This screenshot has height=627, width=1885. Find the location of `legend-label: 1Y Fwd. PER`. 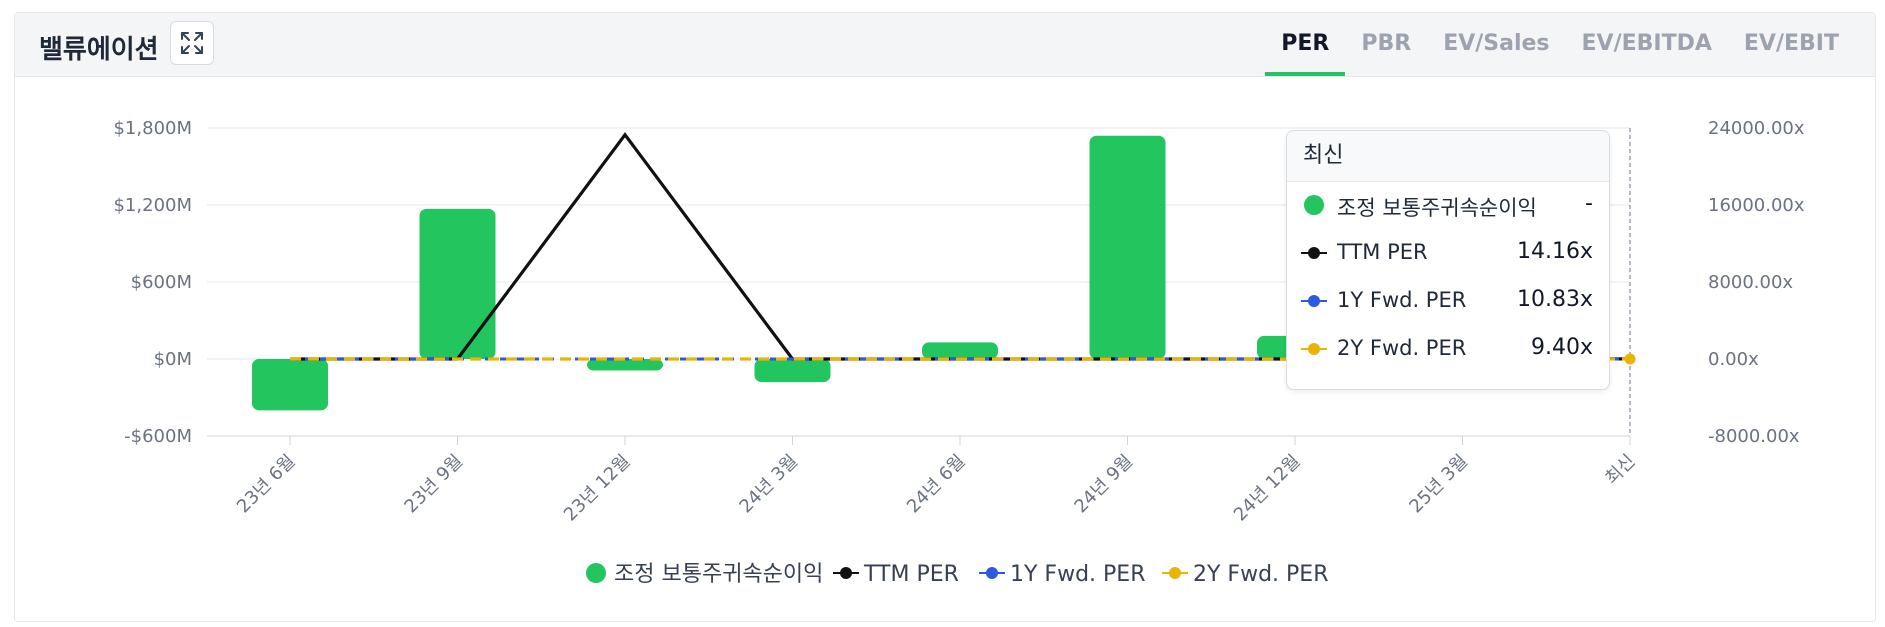

legend-label: 1Y Fwd. PER is located at coordinates (1077, 574).